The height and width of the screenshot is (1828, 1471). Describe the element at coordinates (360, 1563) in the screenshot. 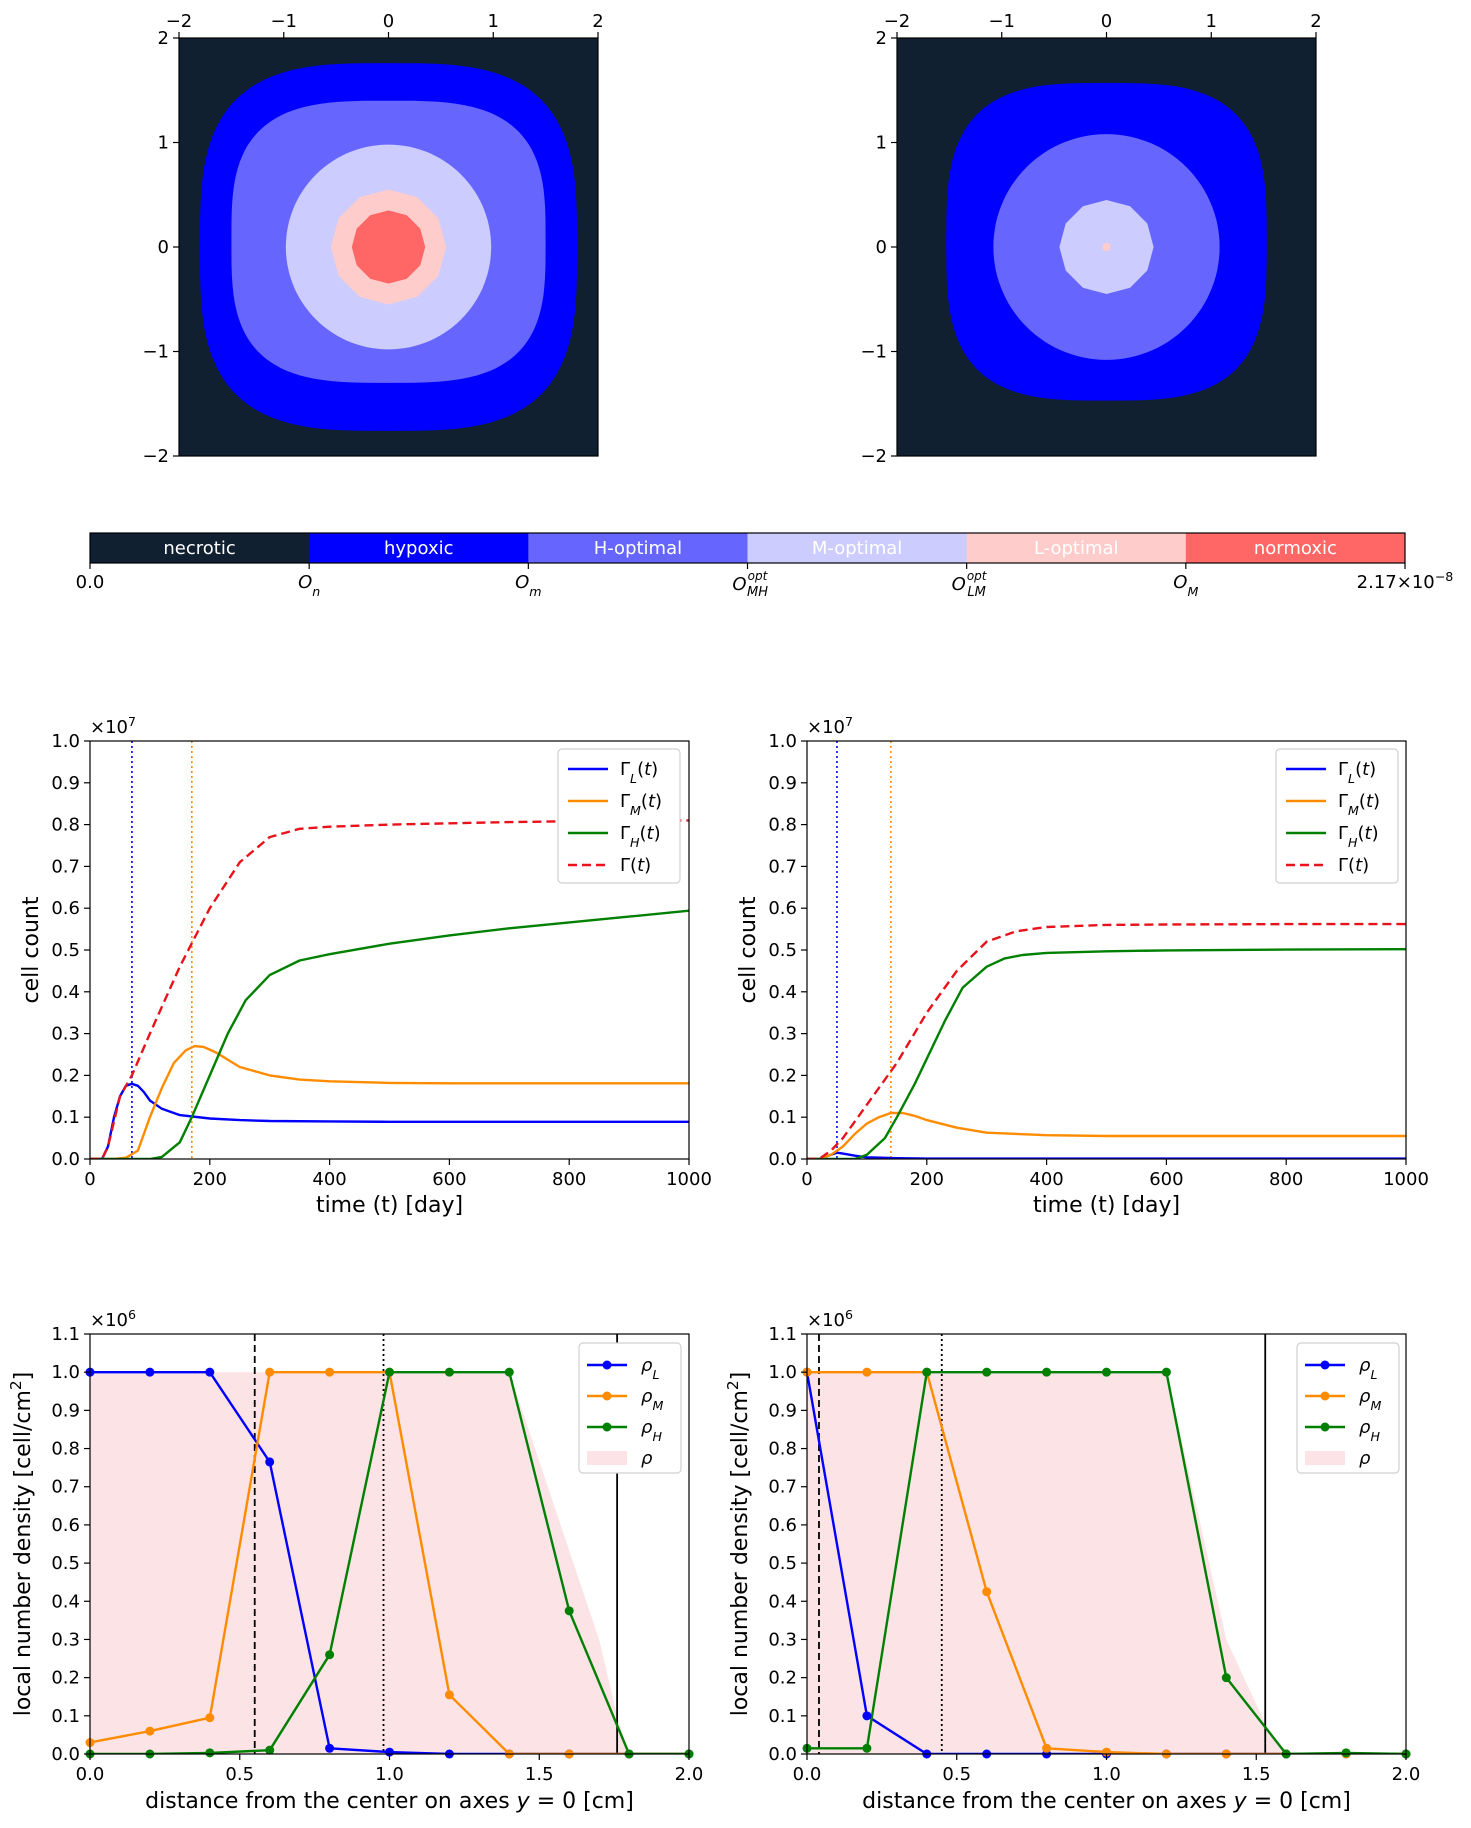

I see `rho-area` at that location.